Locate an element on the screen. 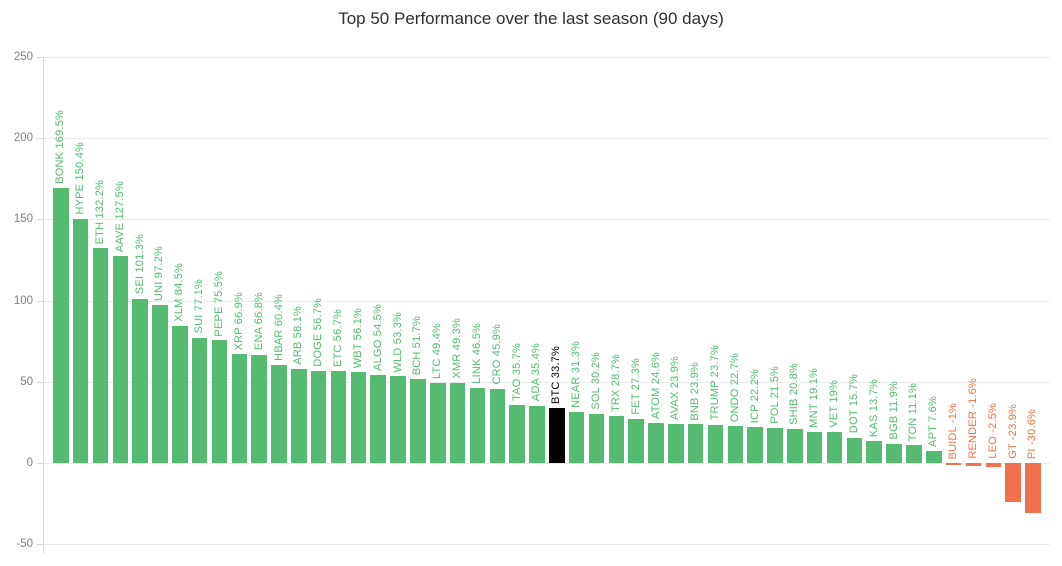 The image size is (1062, 566). bar-dot is located at coordinates (854, 450).